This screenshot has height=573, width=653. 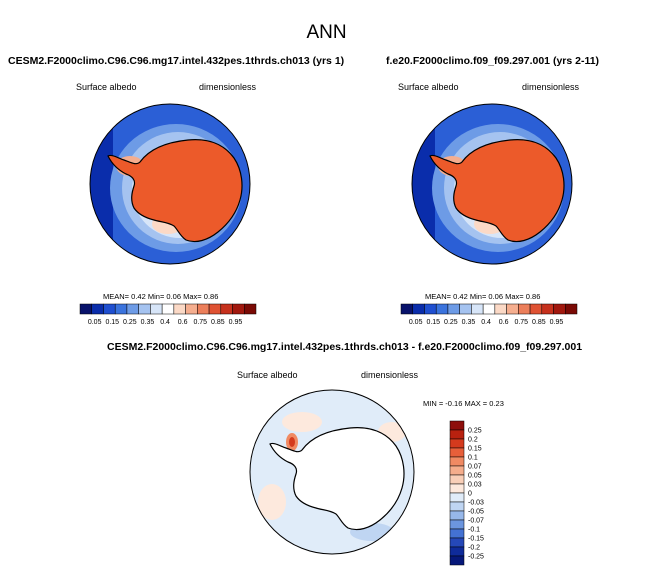 I want to click on colorbar-tick-label: -0.1, so click(x=474, y=530).